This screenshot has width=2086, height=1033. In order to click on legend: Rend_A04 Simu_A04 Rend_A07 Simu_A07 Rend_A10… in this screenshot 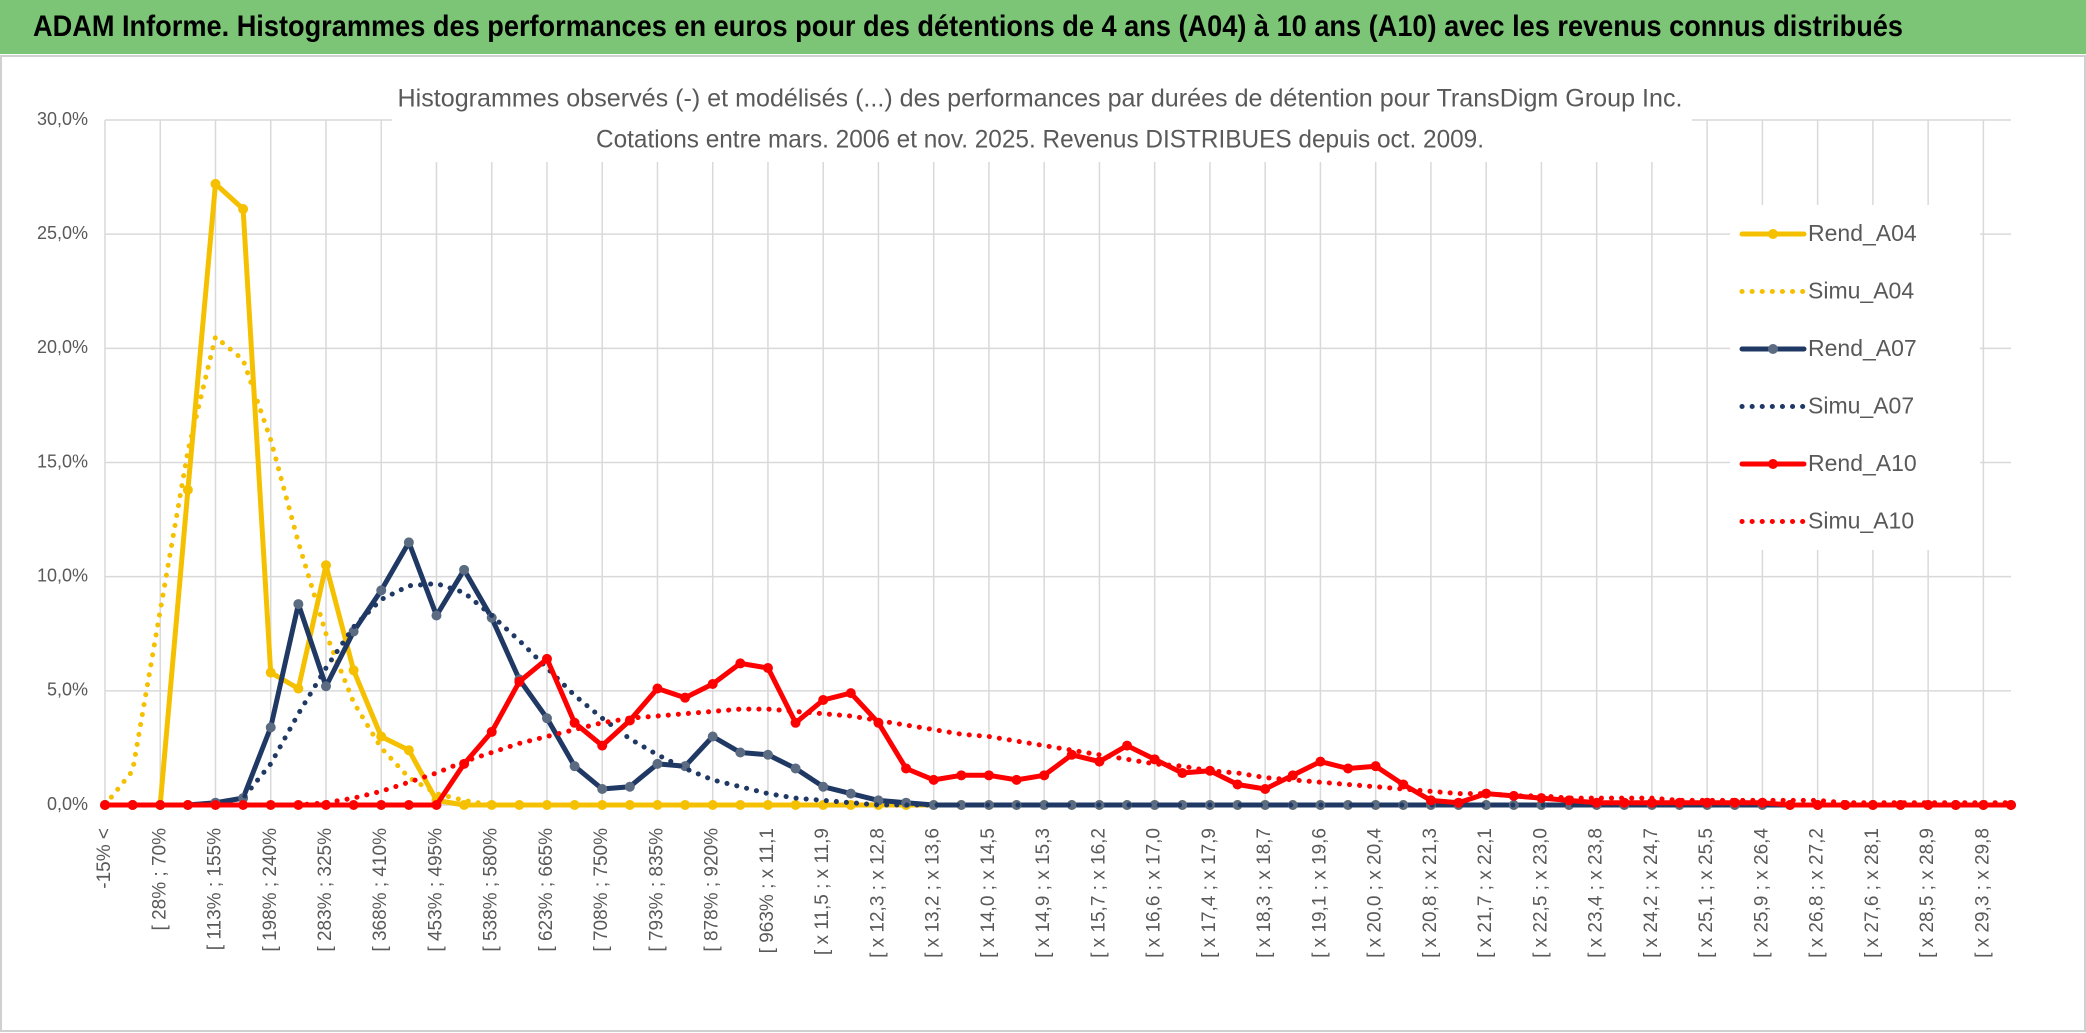, I will do `click(1855, 377)`.